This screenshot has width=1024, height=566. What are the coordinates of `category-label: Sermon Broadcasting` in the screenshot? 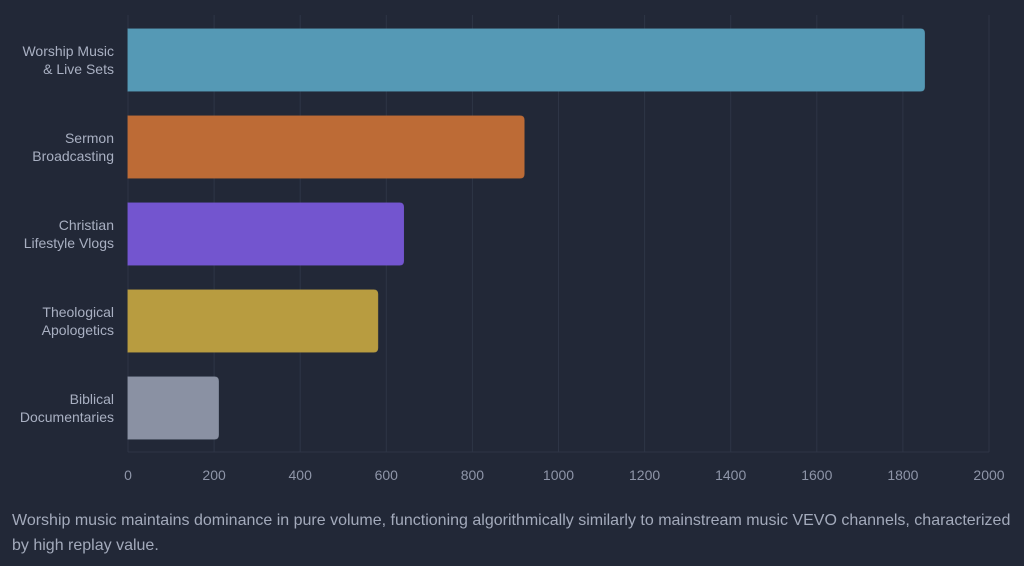 It's located at (73, 147).